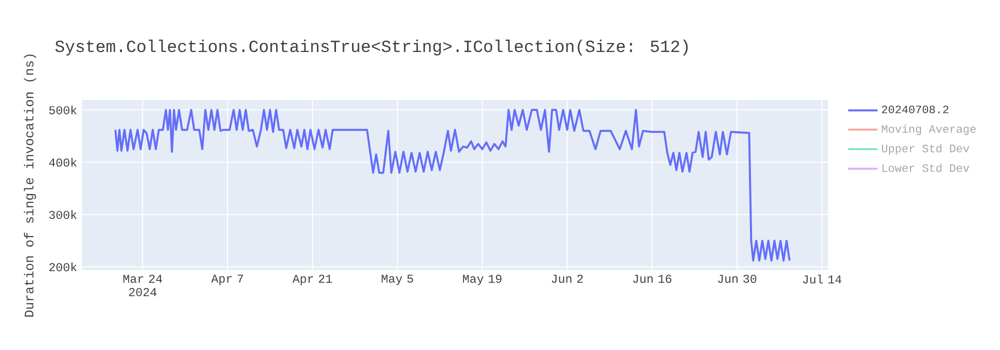 The width and height of the screenshot is (1000, 350). What do you see at coordinates (63, 162) in the screenshot?
I see `y-tick-label: 400k` at bounding box center [63, 162].